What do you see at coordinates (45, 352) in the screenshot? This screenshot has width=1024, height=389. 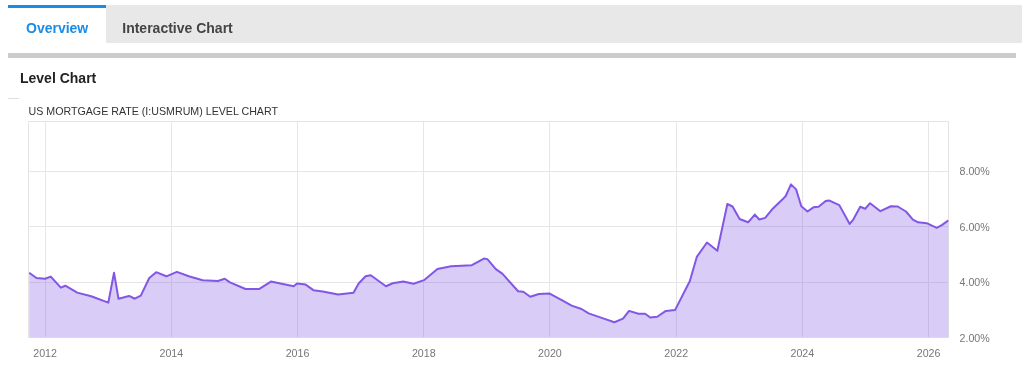 I see `x-tick-label: 2012` at bounding box center [45, 352].